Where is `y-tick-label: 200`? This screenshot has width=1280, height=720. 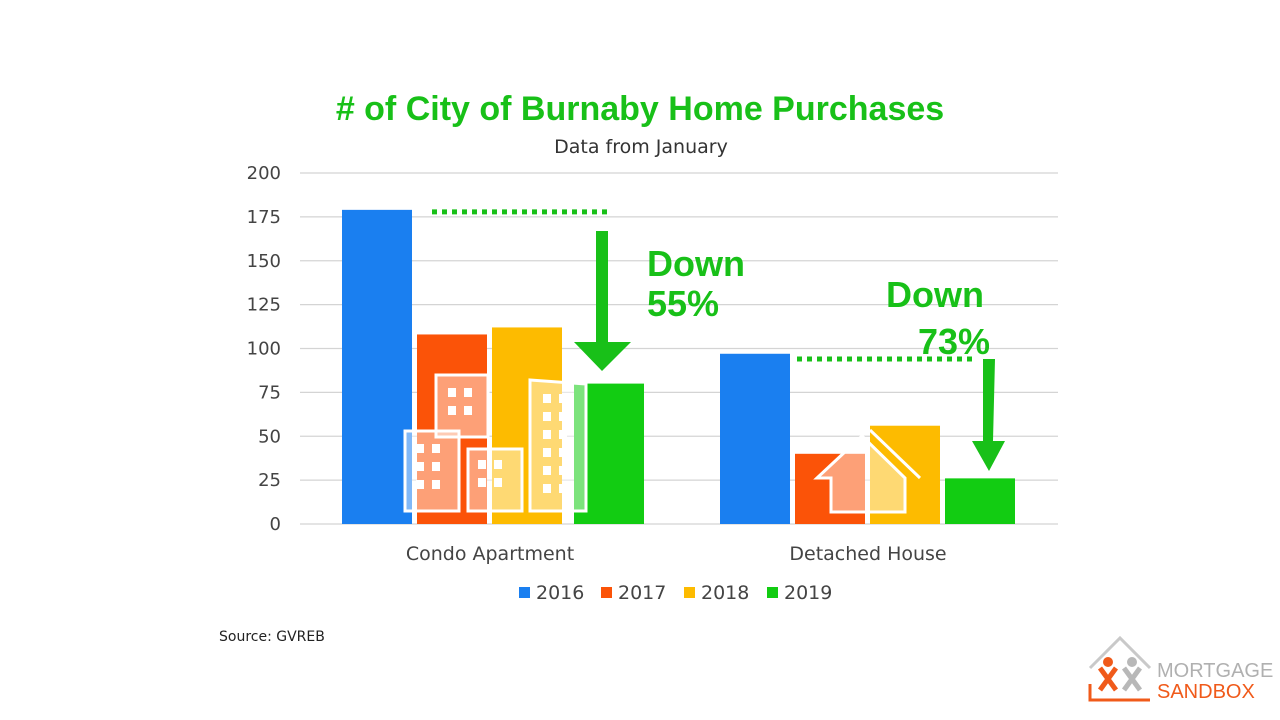
y-tick-label: 200 is located at coordinates (264, 173).